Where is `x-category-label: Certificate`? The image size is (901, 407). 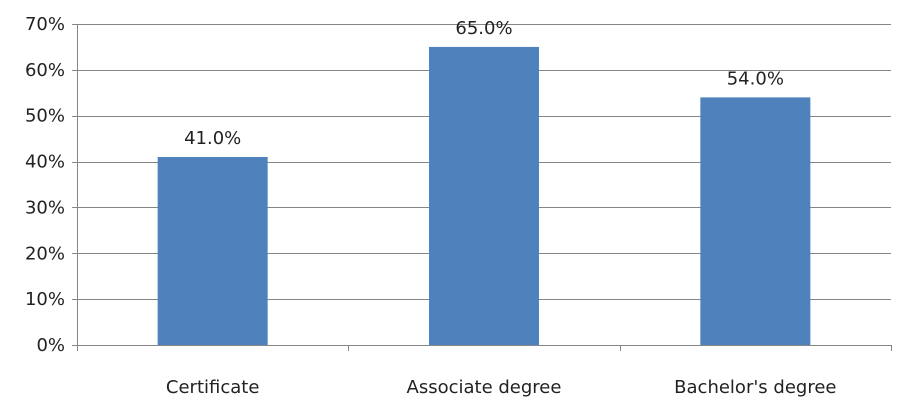
x-category-label: Certificate is located at coordinates (213, 387).